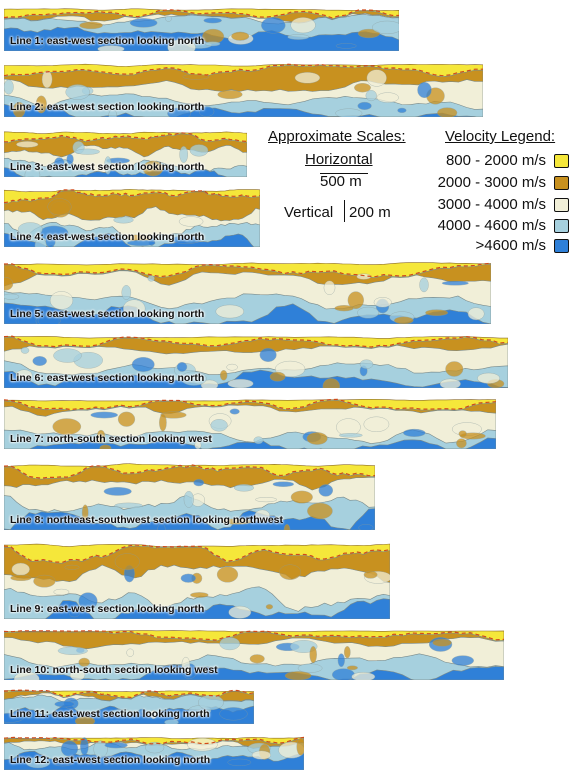 Image resolution: width=581 pixels, height=779 pixels. What do you see at coordinates (201, 29) in the screenshot?
I see `section-panel-line-1: Line 1: east-west section looking north` at bounding box center [201, 29].